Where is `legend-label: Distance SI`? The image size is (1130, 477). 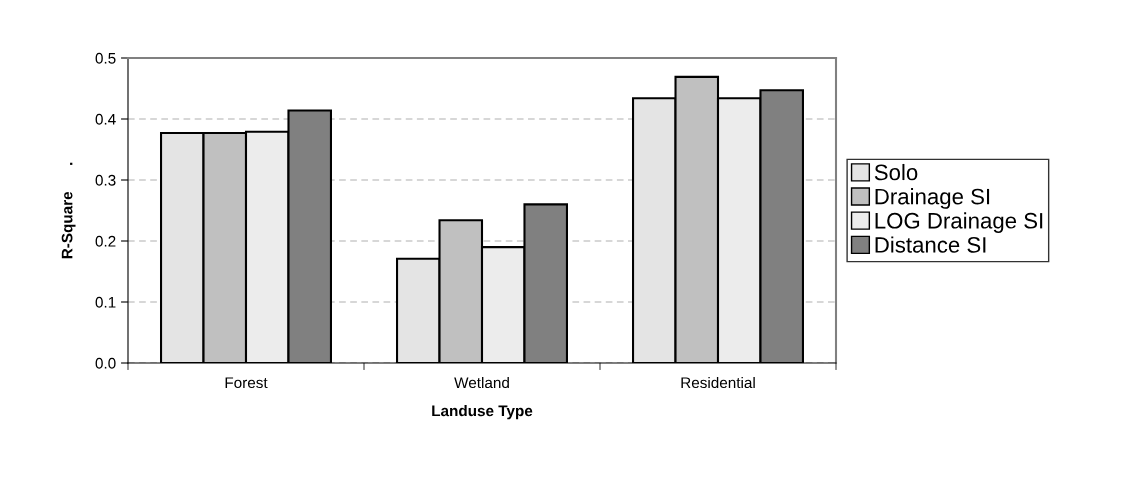 legend-label: Distance SI is located at coordinates (930, 244).